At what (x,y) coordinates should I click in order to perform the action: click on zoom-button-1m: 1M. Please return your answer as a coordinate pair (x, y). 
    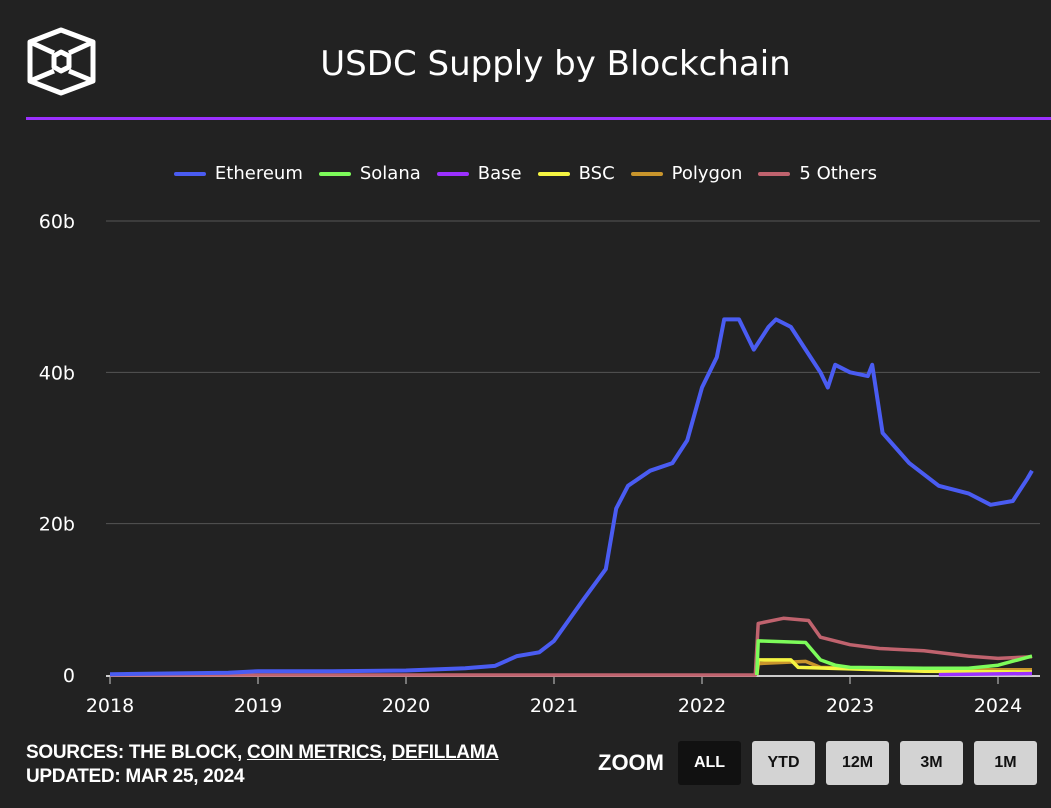
    Looking at the image, I should click on (1005, 763).